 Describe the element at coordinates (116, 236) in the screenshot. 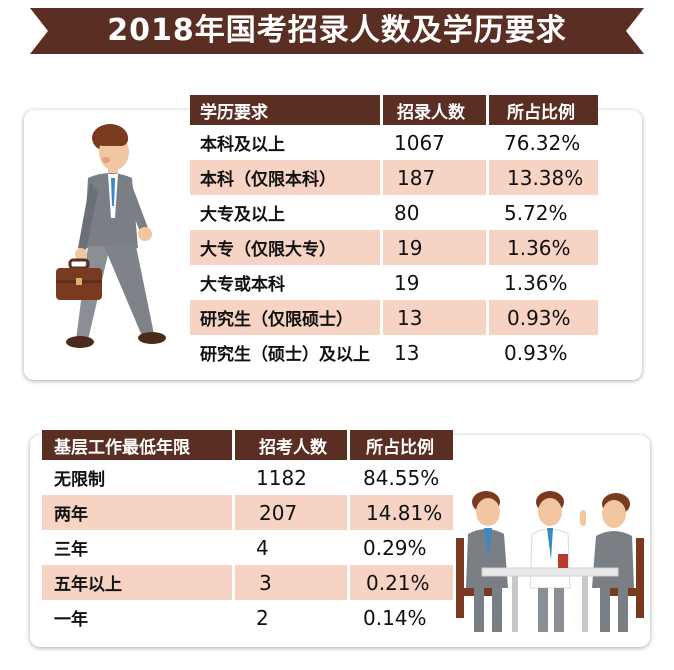

I see `businessman-walking-icon` at that location.